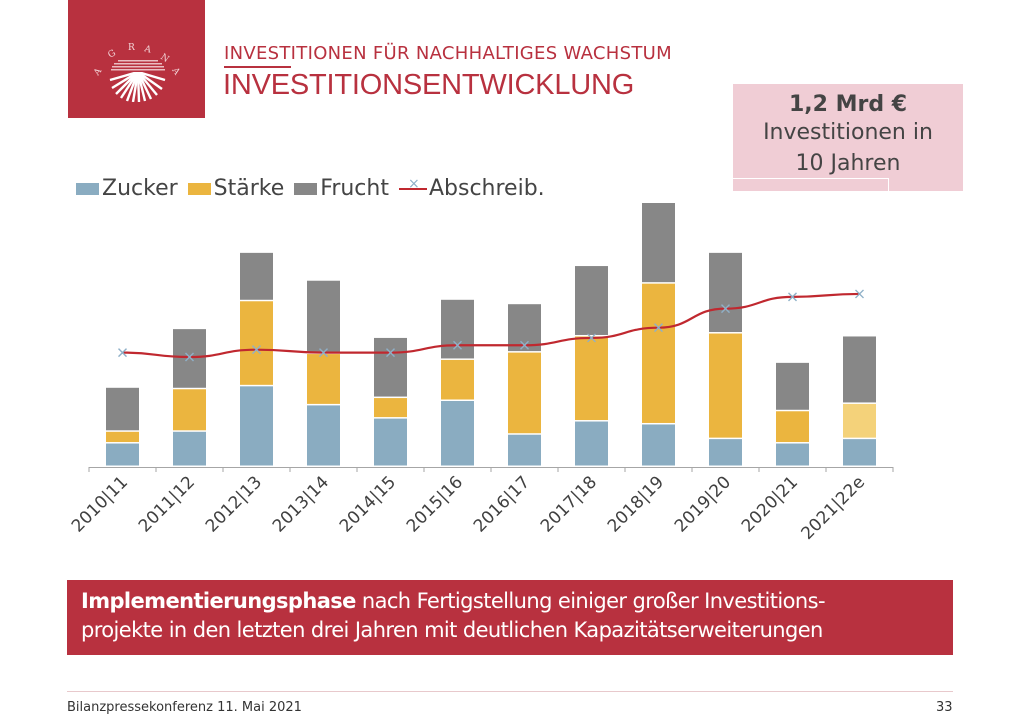  Describe the element at coordinates (199, 188) in the screenshot. I see `legend-swatch-staerke` at that location.